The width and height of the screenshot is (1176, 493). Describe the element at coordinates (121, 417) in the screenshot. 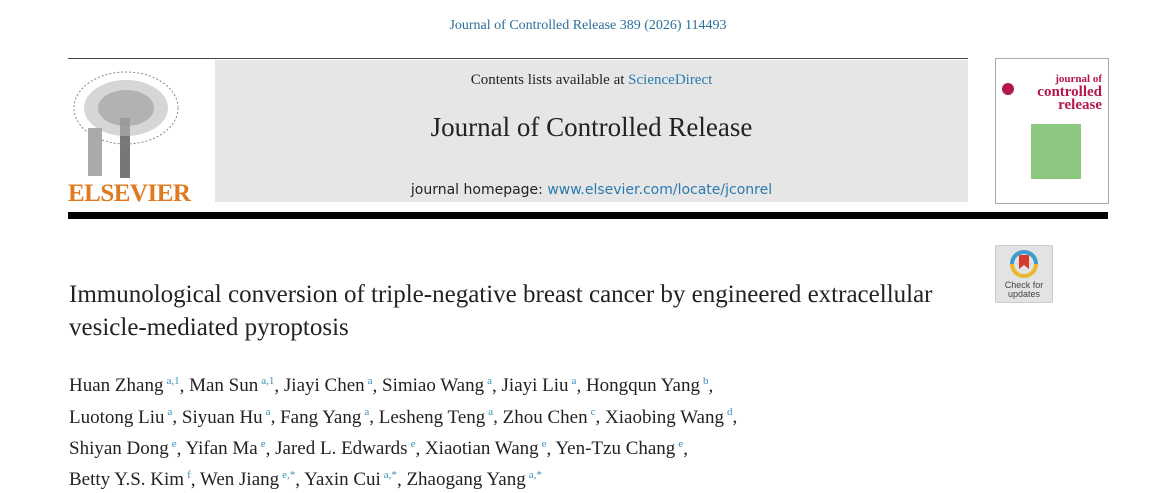

I see `author: Luotong Liu a` at that location.